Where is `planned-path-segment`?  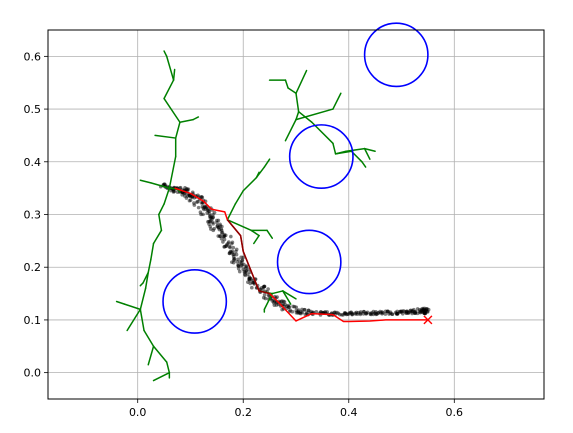 planned-path-segment is located at coordinates (248, 257).